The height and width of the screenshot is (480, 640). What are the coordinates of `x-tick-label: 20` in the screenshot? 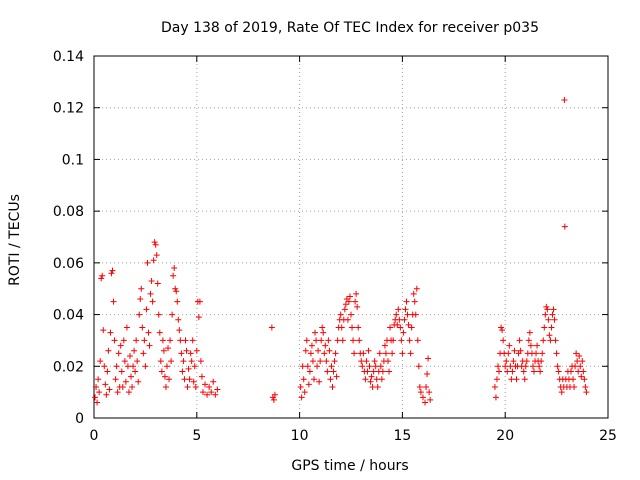 It's located at (505, 436).